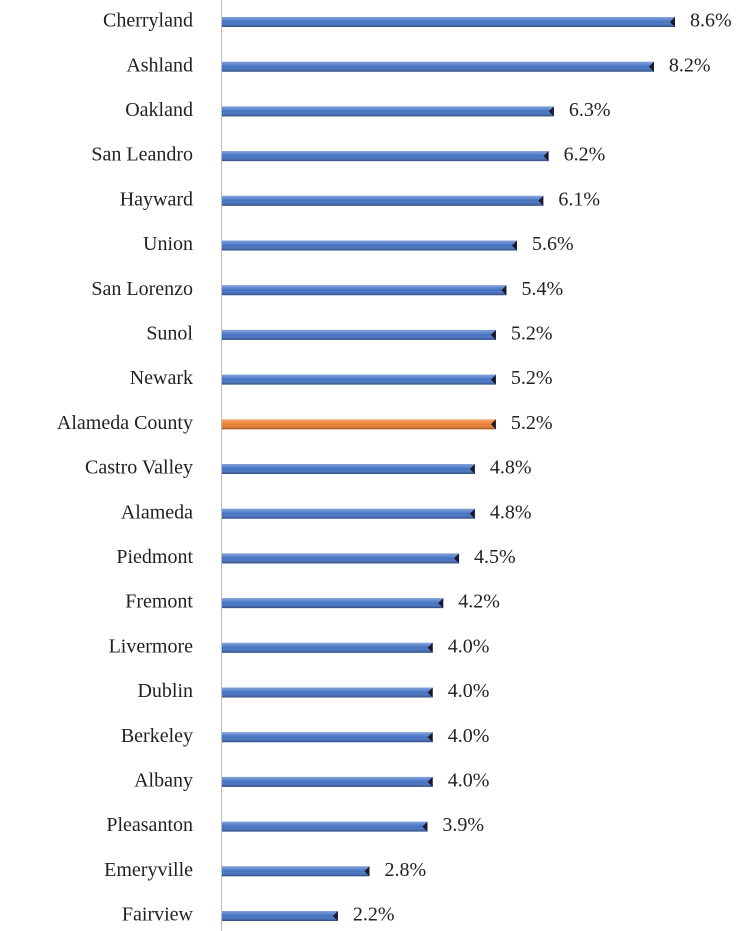 Image resolution: width=747 pixels, height=931 pixels. What do you see at coordinates (495, 557) in the screenshot?
I see `value-label: 4.5%` at bounding box center [495, 557].